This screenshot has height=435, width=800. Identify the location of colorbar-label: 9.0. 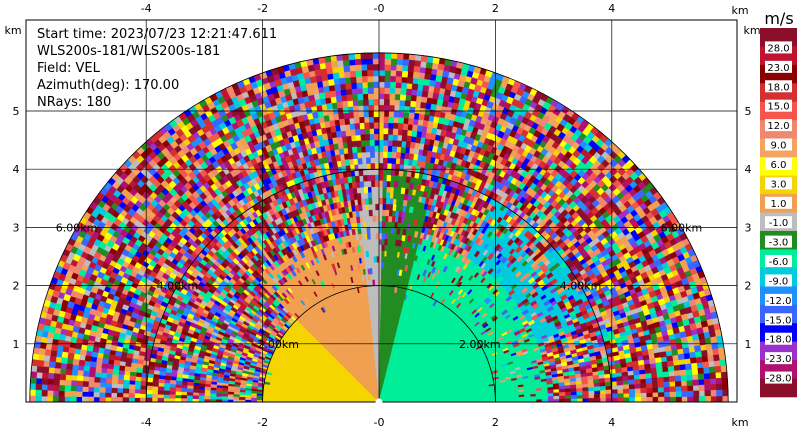
(779, 146).